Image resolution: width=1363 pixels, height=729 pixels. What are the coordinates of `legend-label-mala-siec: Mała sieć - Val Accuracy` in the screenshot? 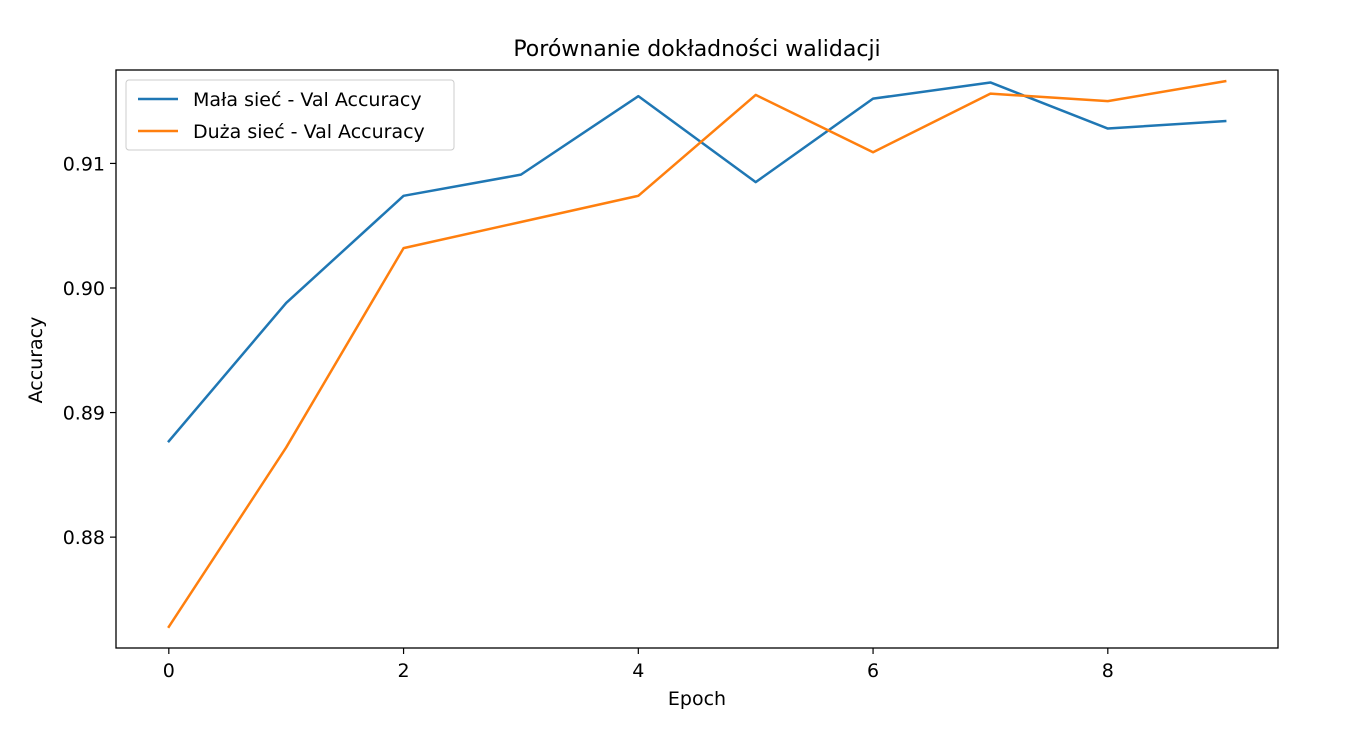 It's located at (307, 100).